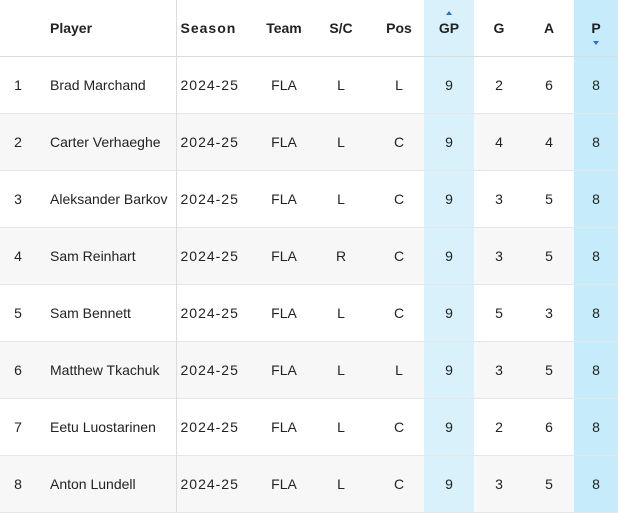 The image size is (618, 513). Describe the element at coordinates (110, 313) in the screenshot. I see `player-name-cell: Sam Bennett` at that location.